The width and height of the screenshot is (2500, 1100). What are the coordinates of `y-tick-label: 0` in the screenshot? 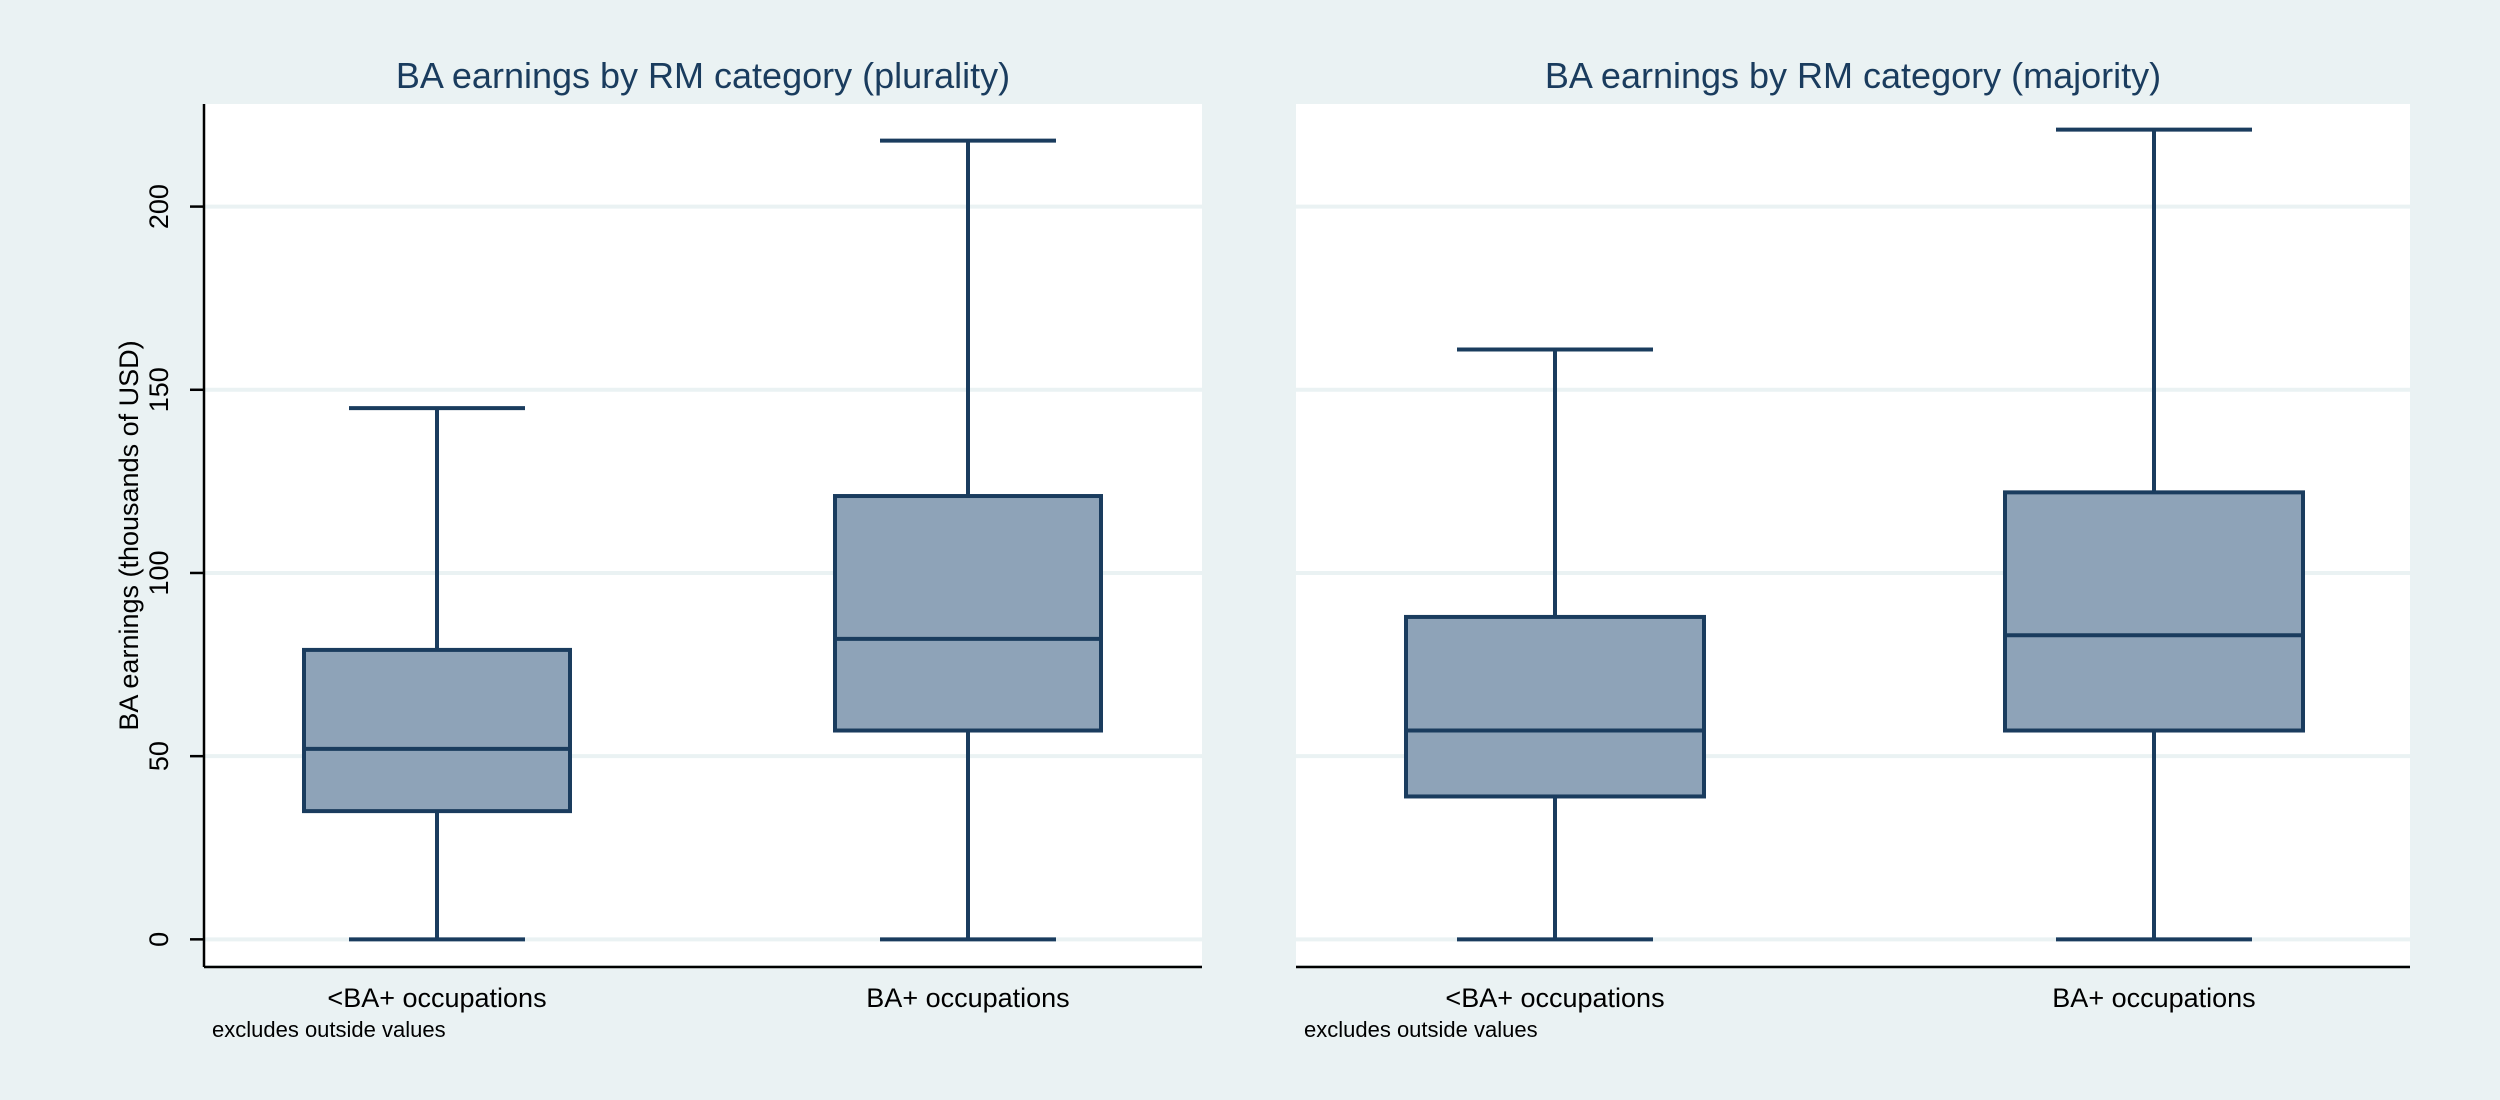 It's located at (159, 939).